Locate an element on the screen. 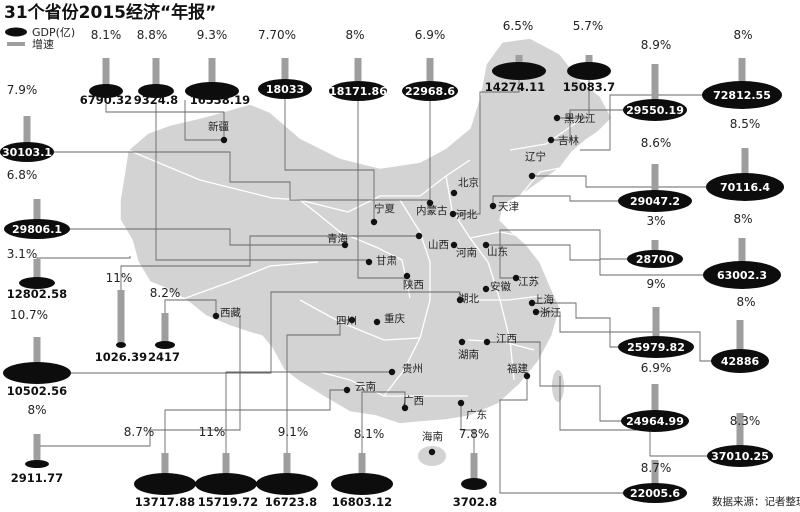  gdp-value-label: 29806.1 is located at coordinates (37, 229).